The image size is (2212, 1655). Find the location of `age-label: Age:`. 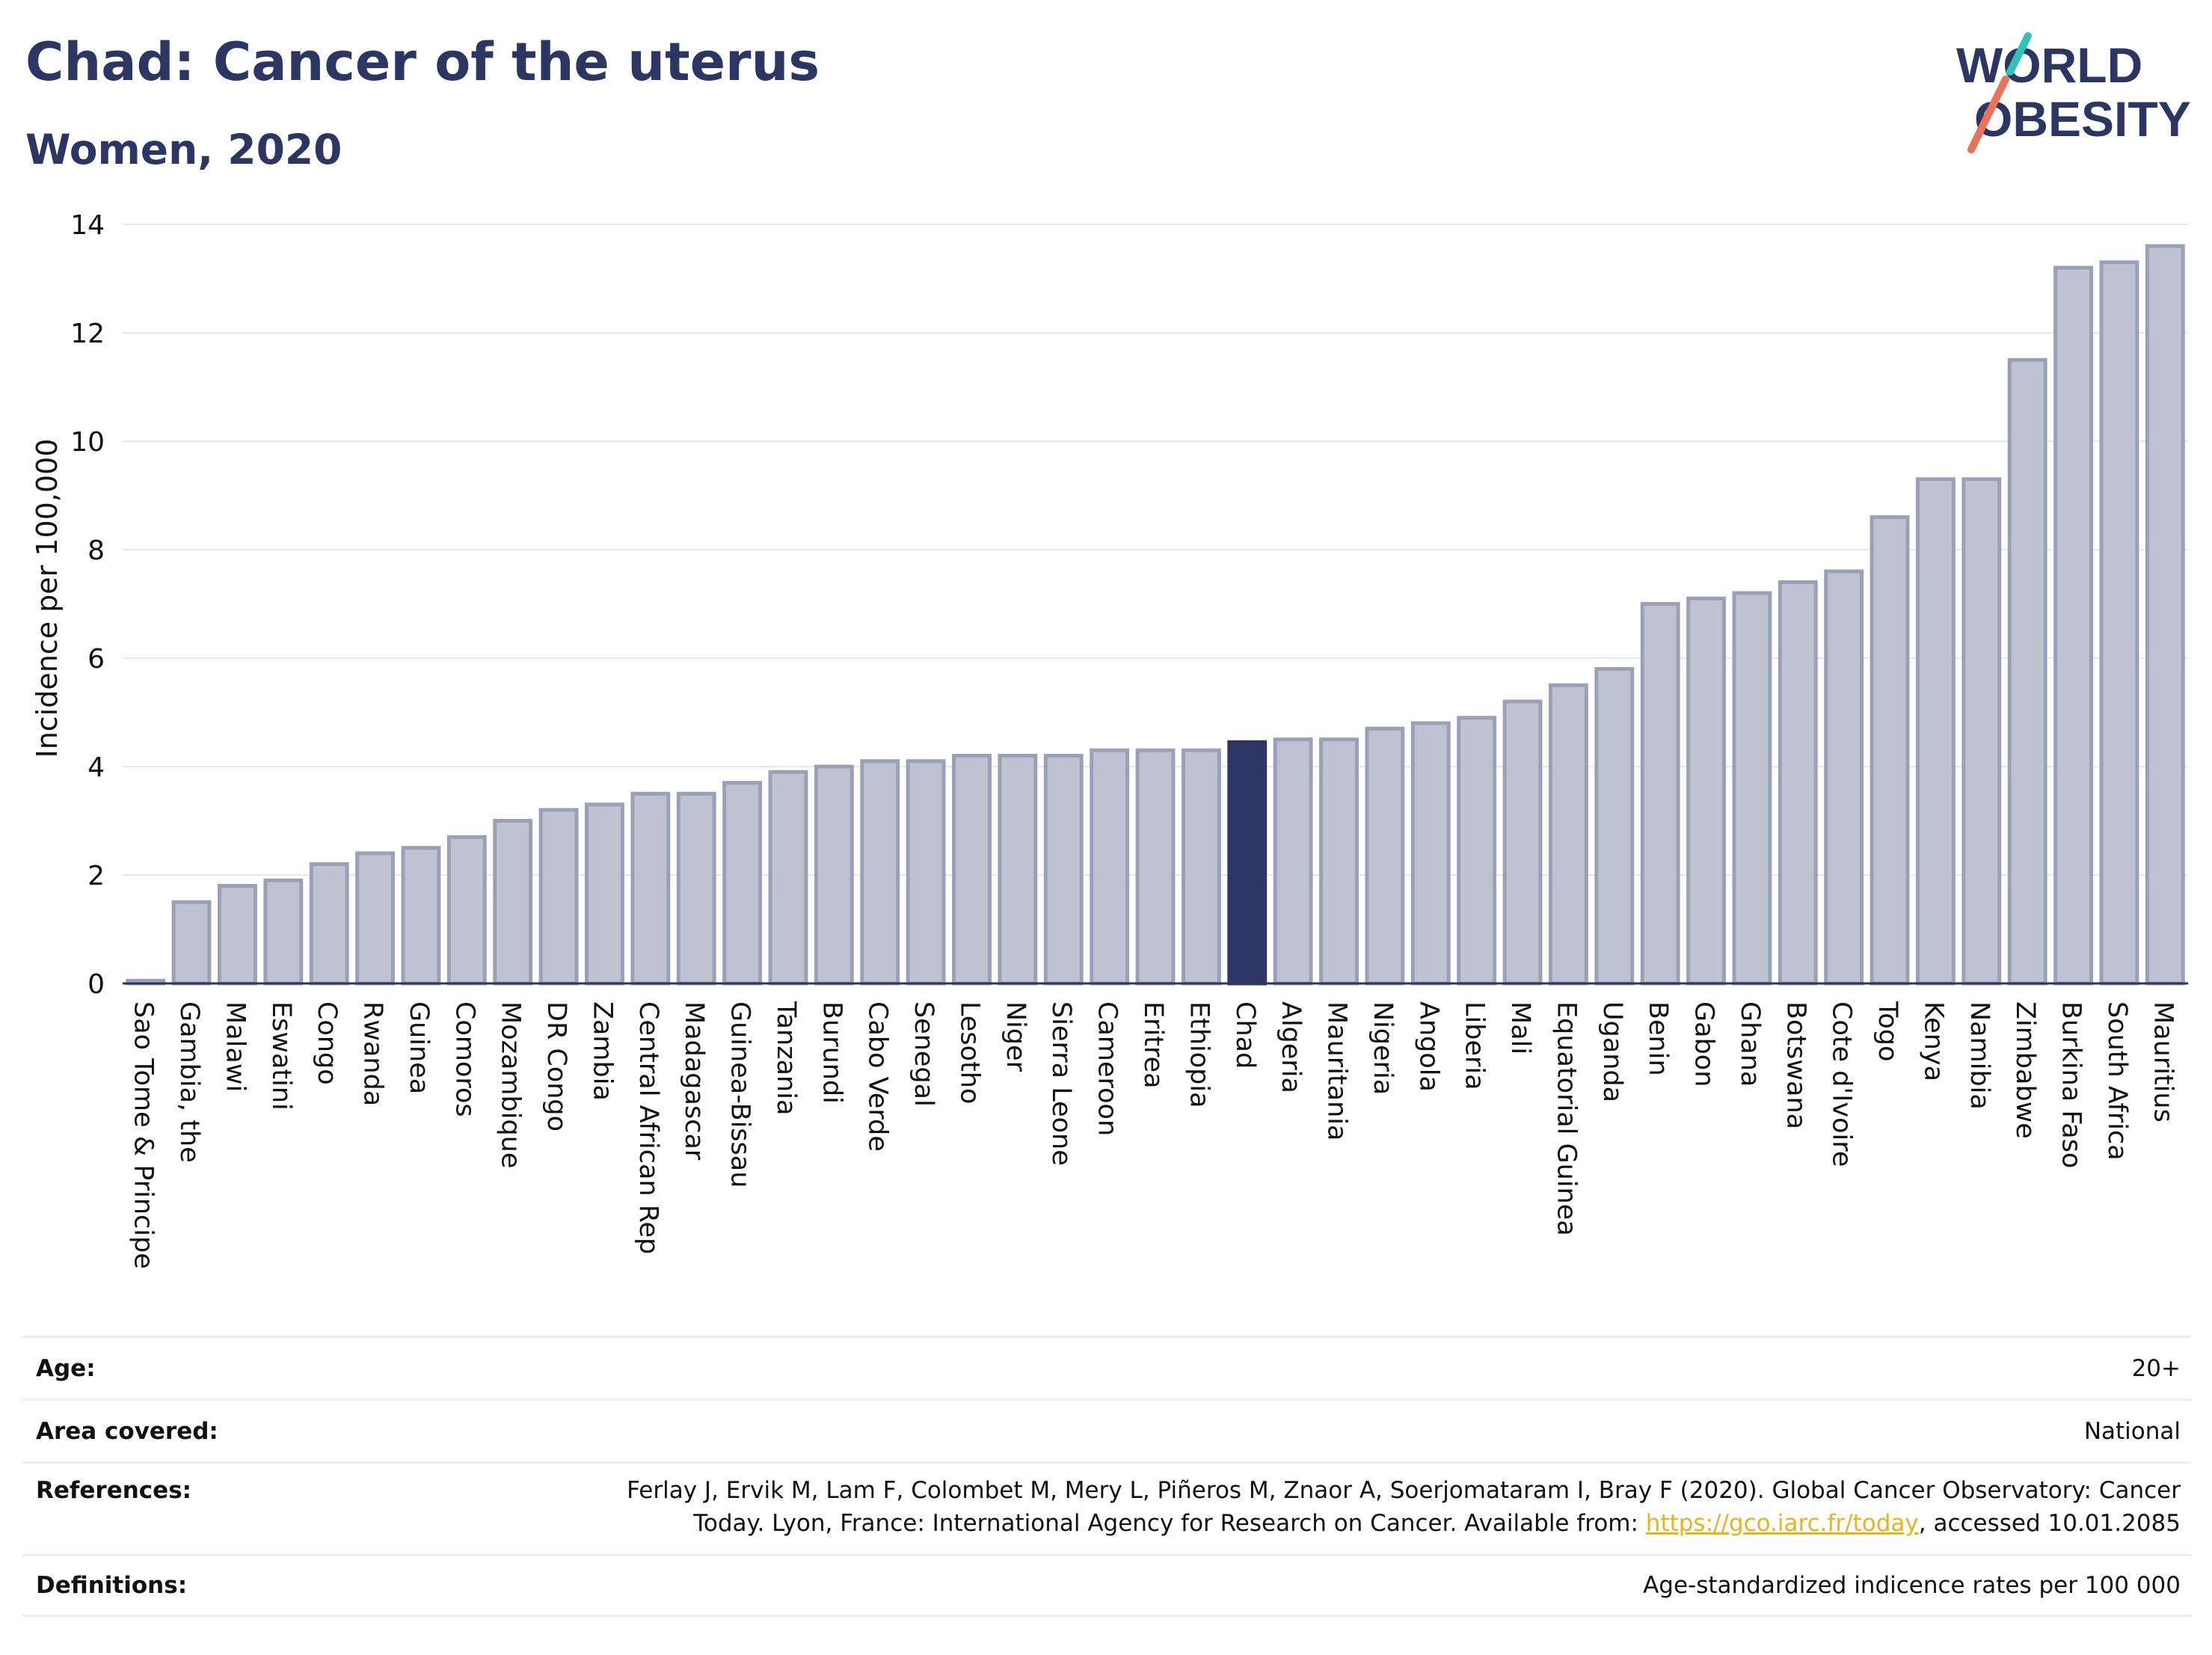

age-label: Age: is located at coordinates (66, 1368).